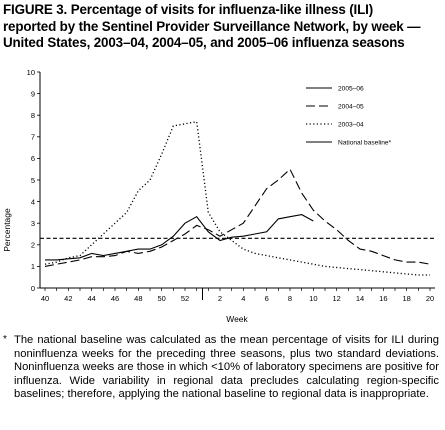  Describe the element at coordinates (33, 115) in the screenshot. I see `y-tick-label-8: 8` at that location.